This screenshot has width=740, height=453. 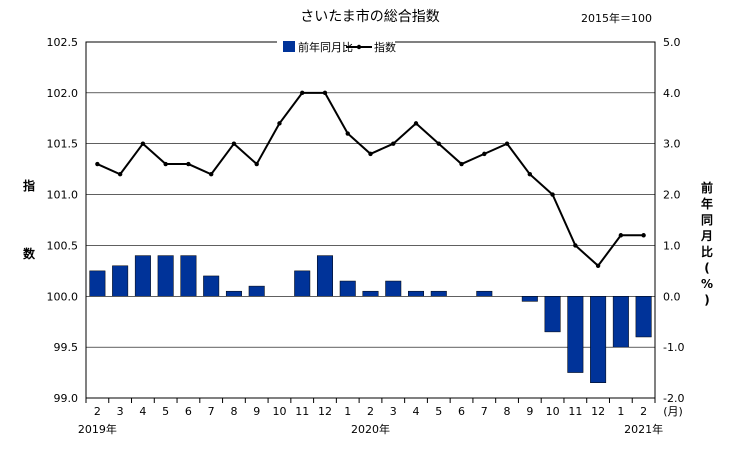 What do you see at coordinates (63, 93) in the screenshot?
I see `y-left-tick-label: 102.0` at bounding box center [63, 93].